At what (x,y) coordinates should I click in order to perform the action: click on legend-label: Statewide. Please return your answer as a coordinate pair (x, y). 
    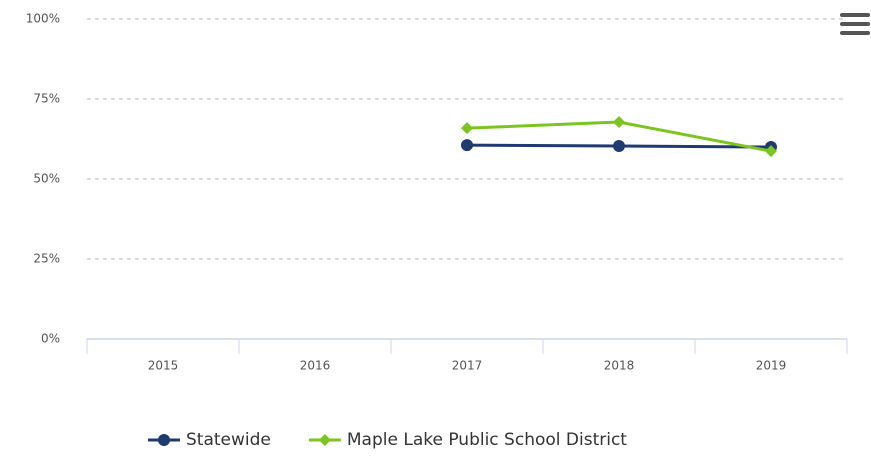
    Looking at the image, I should click on (228, 440).